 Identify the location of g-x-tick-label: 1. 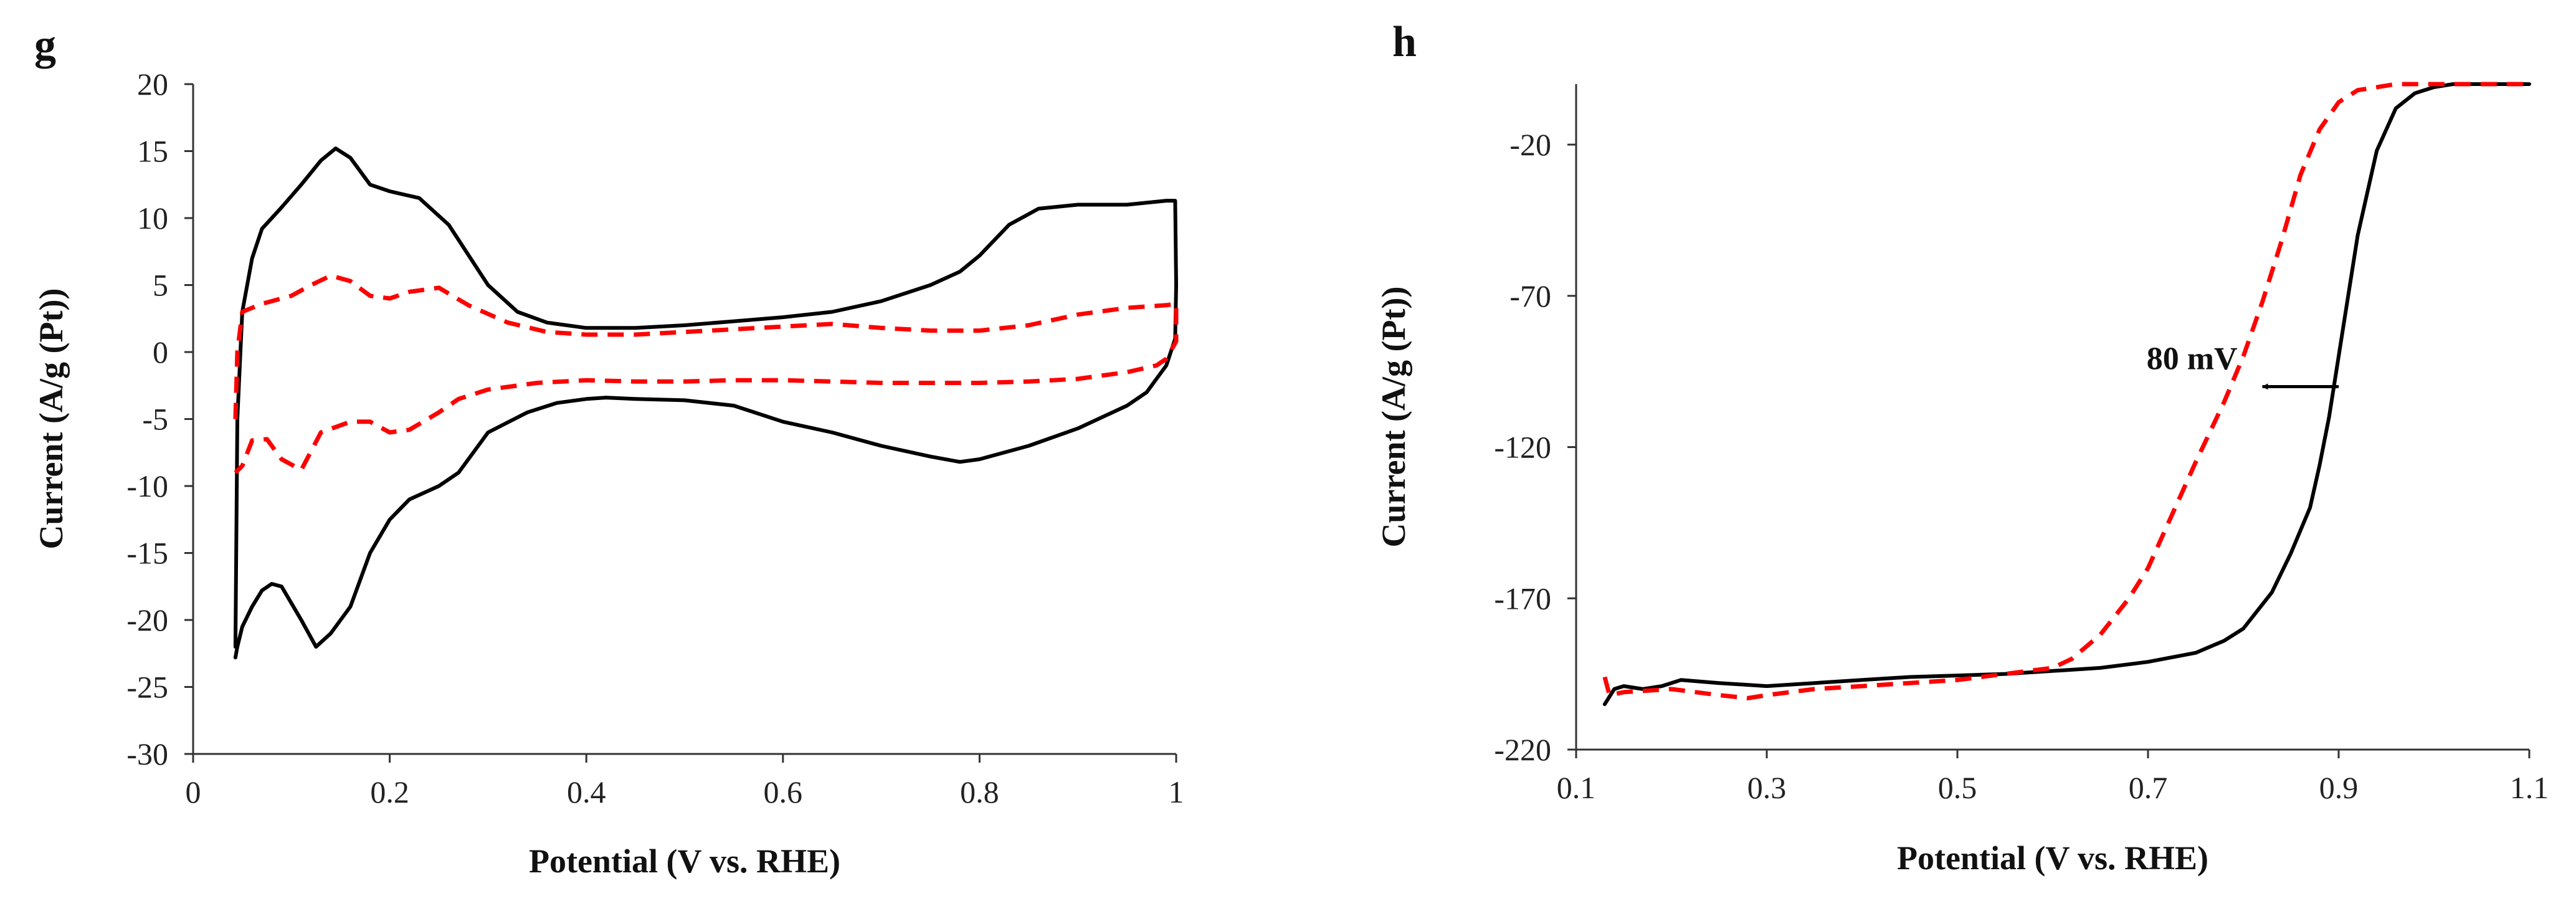
(1176, 792).